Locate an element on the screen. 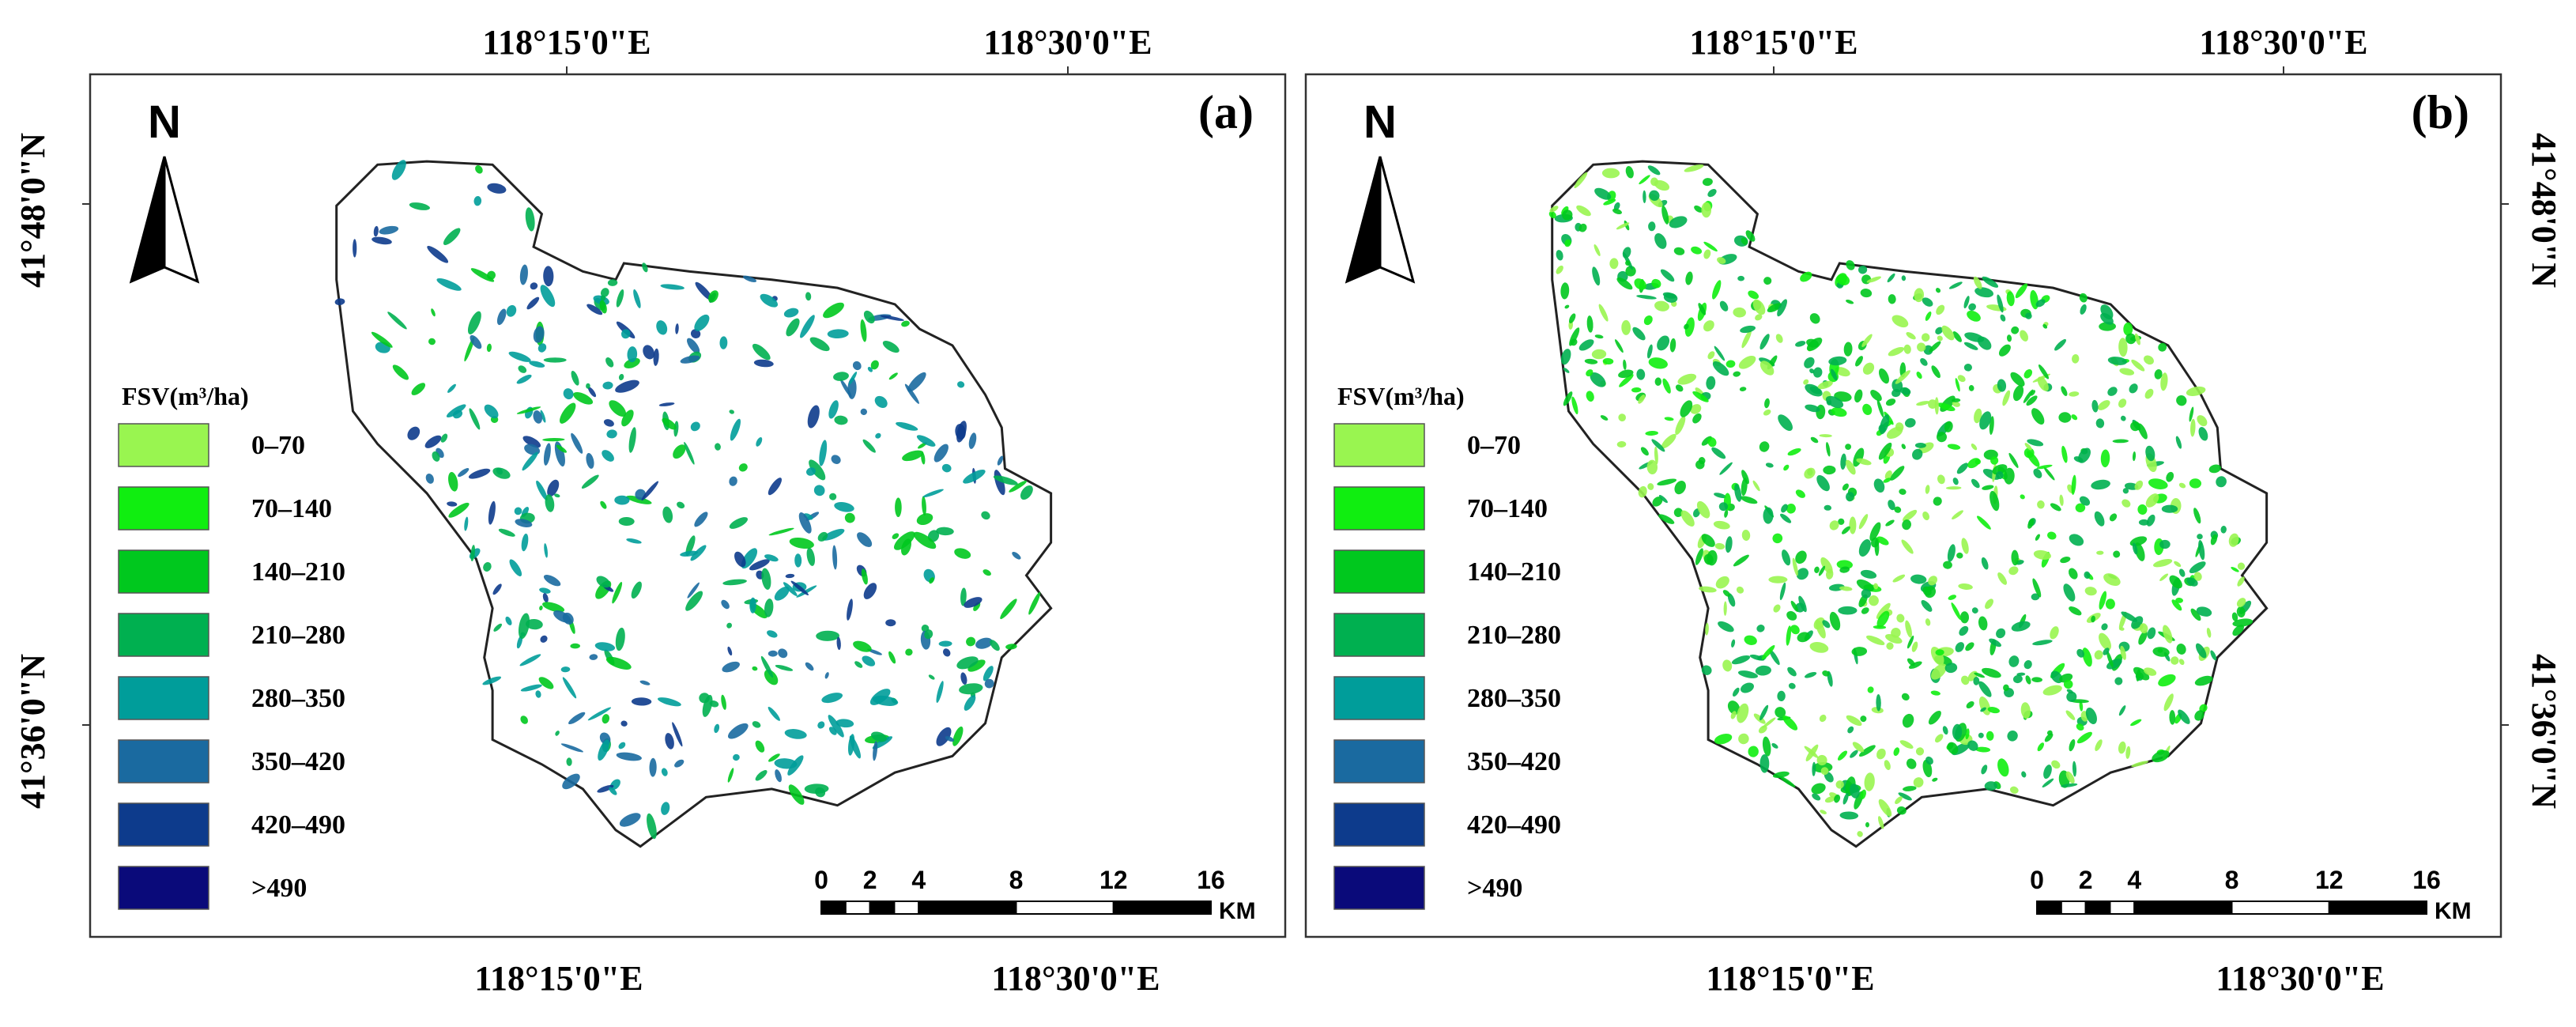 The height and width of the screenshot is (1027, 2576). legend-swatch is located at coordinates (1379, 572).